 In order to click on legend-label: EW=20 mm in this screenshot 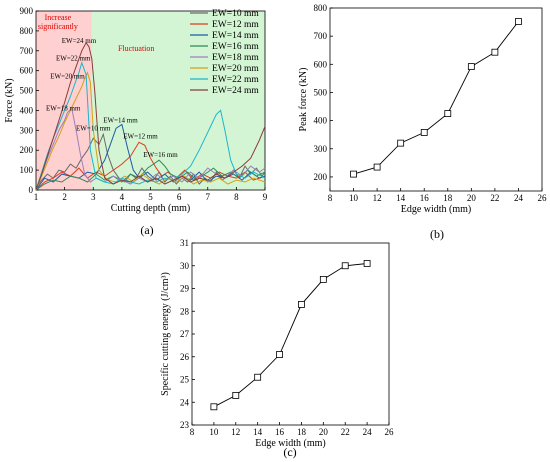, I will do `click(235, 69)`.